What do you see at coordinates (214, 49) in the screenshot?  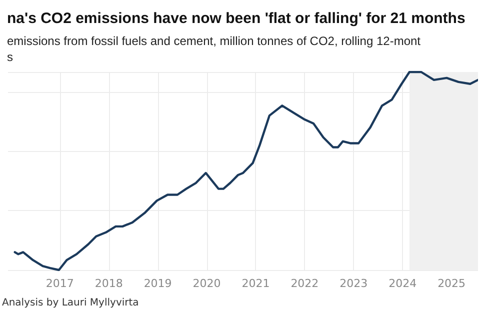 I see `chart-subtitle: emissions from fossil fuels and cement, million tonnes of CO2, rolling 12-mont s` at bounding box center [214, 49].